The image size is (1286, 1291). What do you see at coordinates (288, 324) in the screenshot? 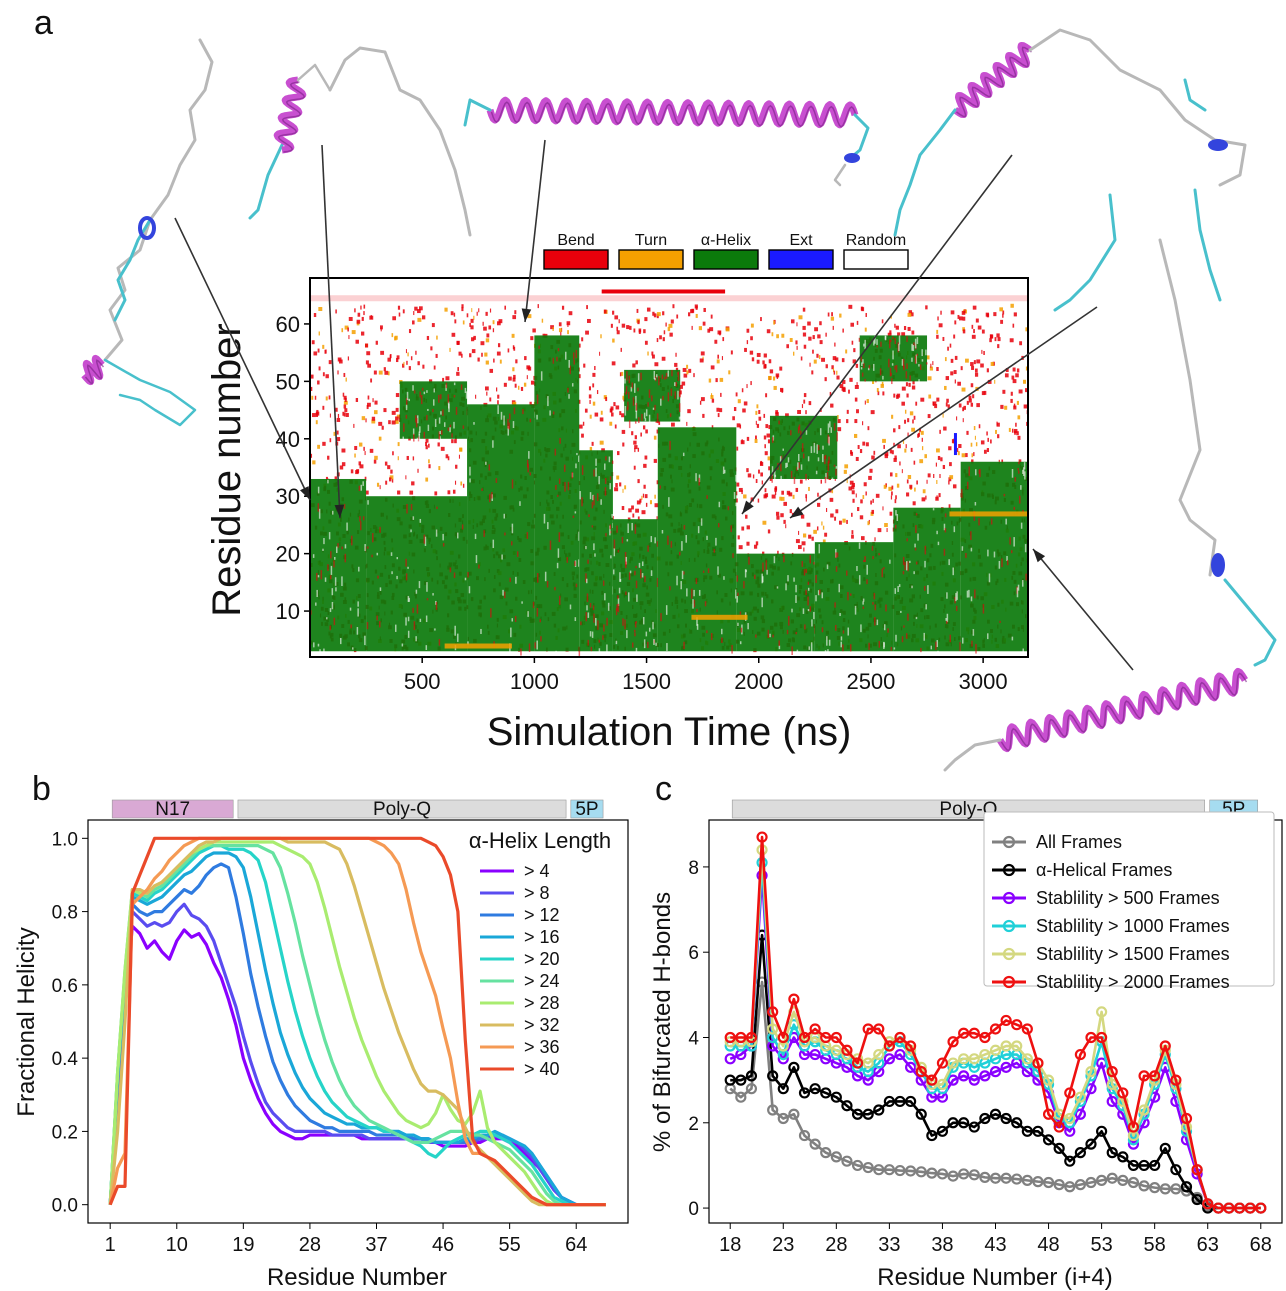
I see `y-tick-label: 60` at bounding box center [288, 324].